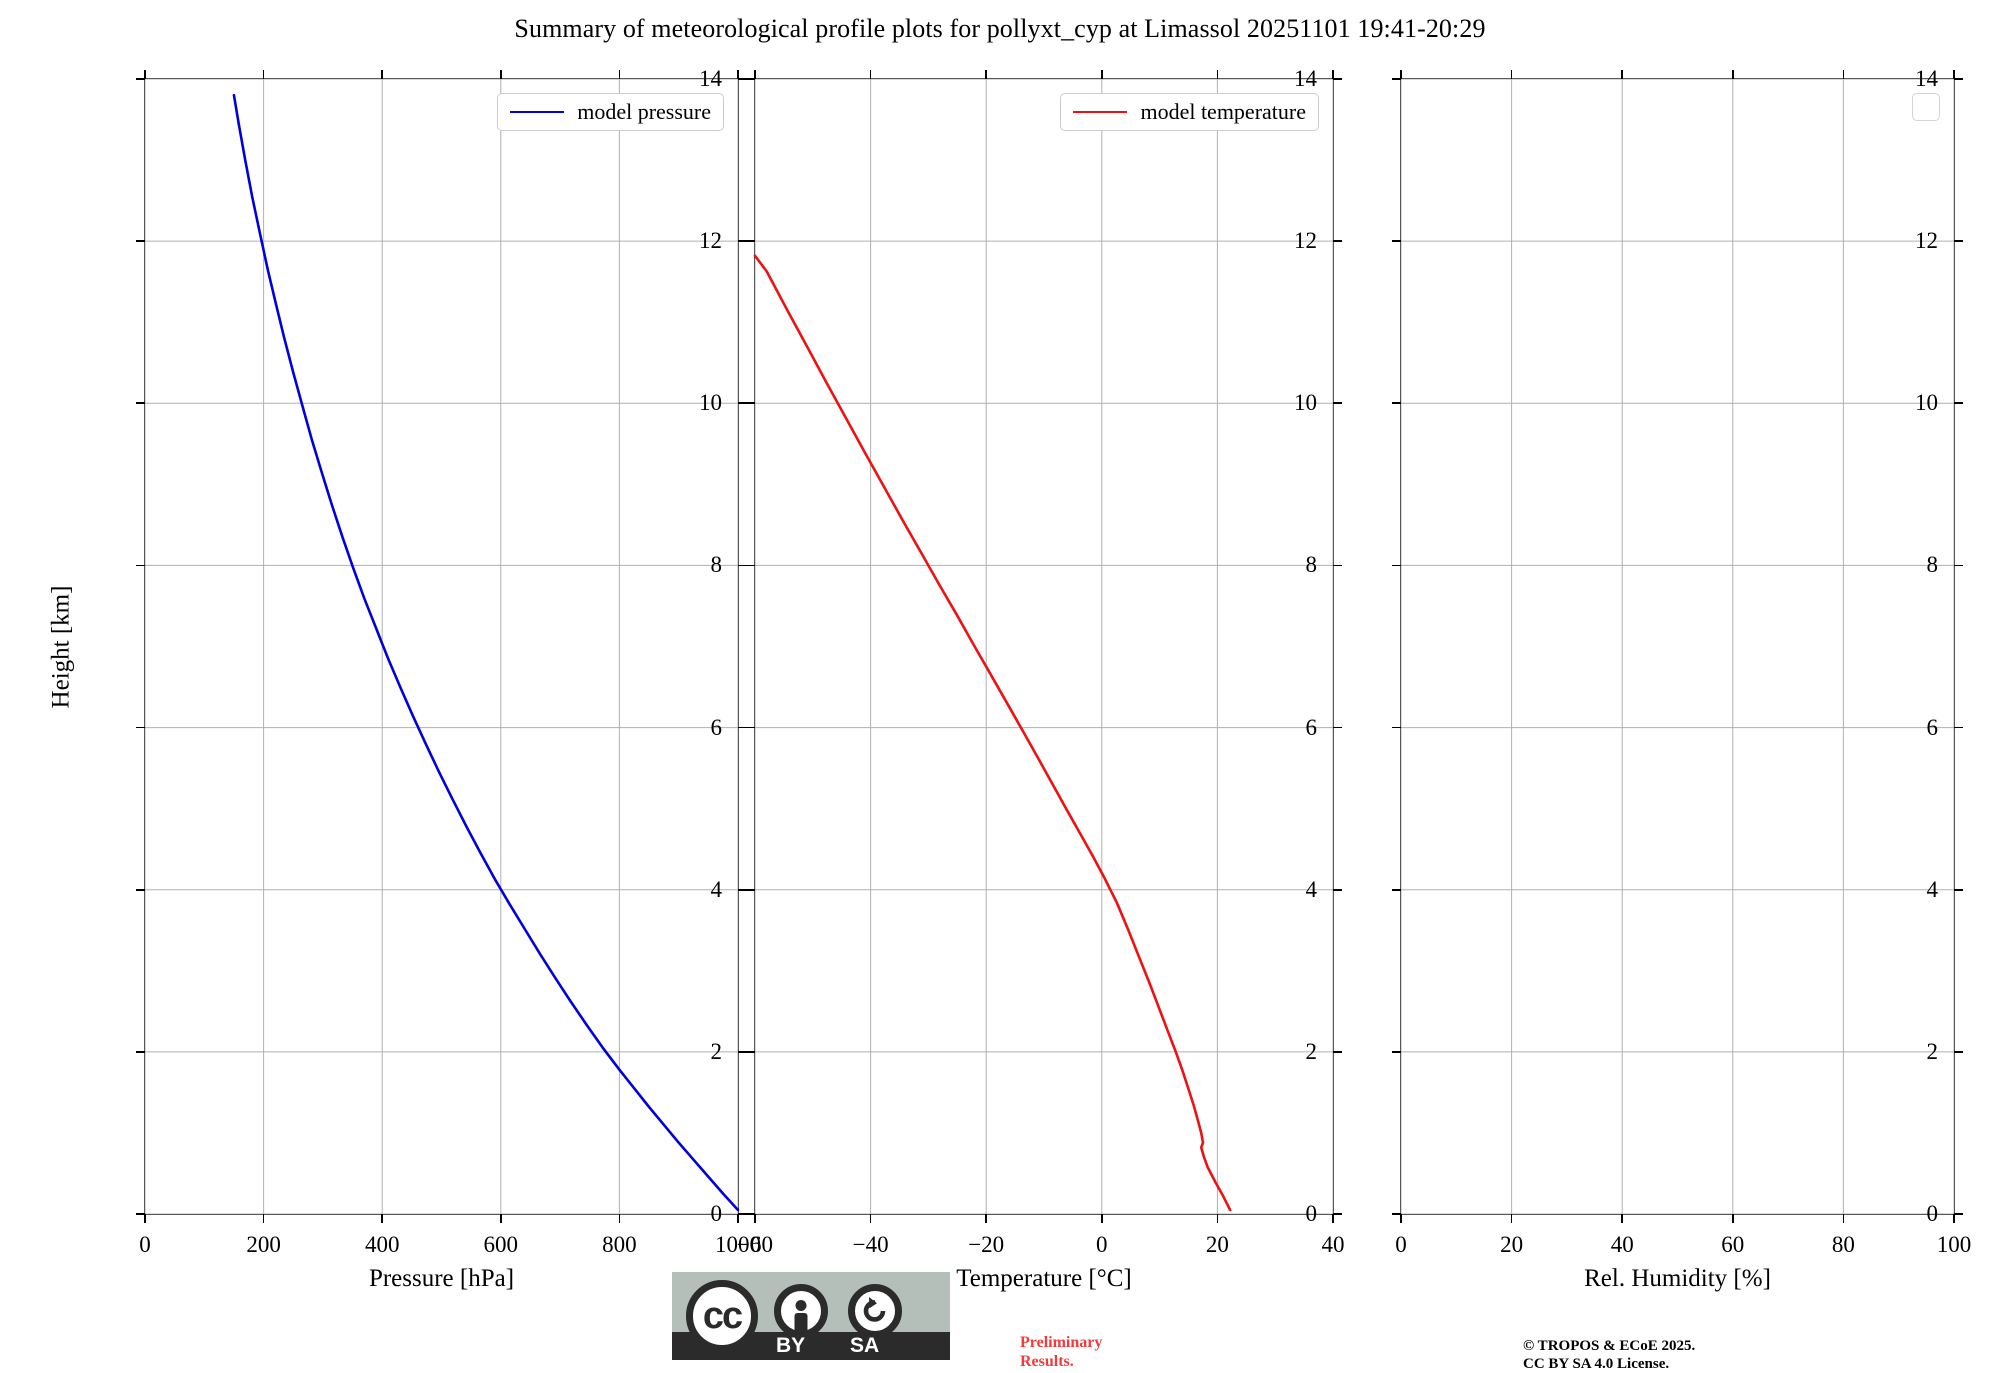 The image size is (2000, 1373). What do you see at coordinates (1100, 112) in the screenshot?
I see `legend-line-model-temperature` at bounding box center [1100, 112].